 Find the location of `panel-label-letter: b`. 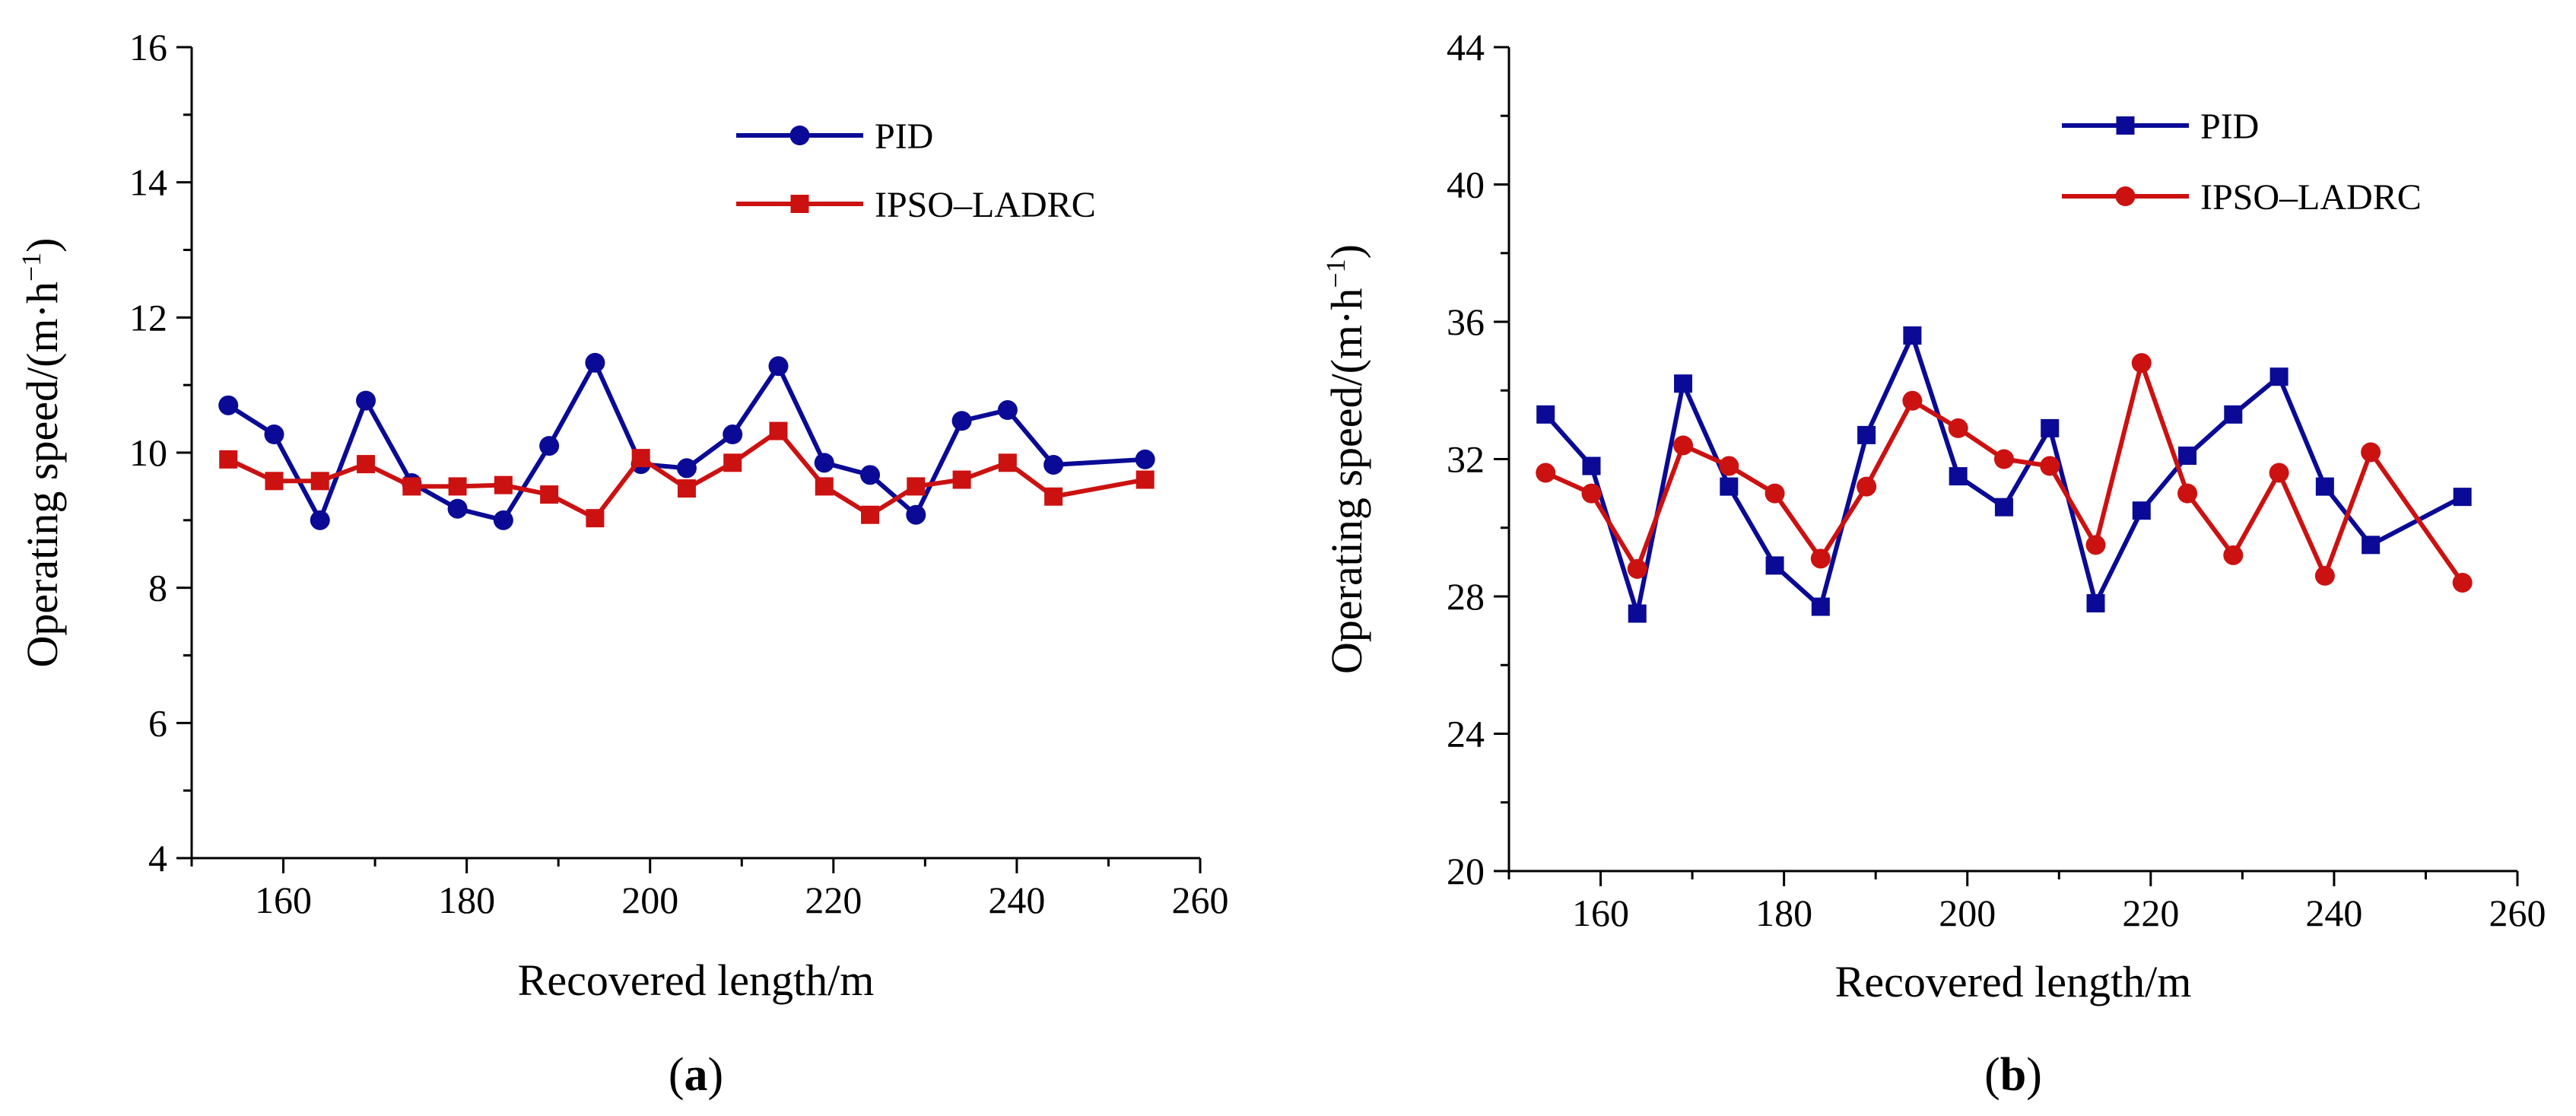

panel-label-letter: b is located at coordinates (2013, 1075).